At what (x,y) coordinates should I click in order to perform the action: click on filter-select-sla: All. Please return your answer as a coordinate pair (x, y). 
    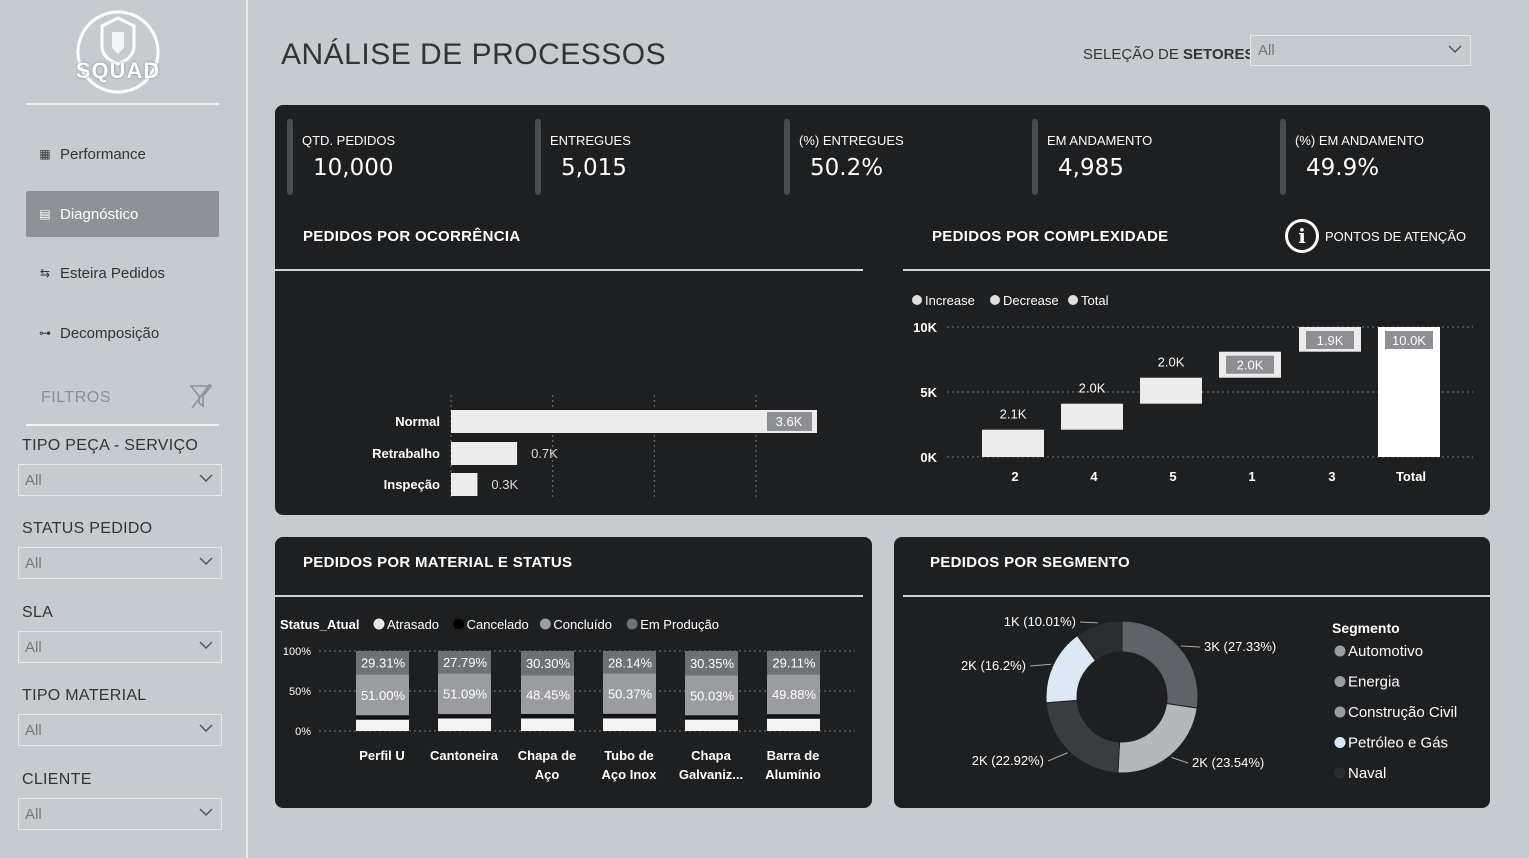
    Looking at the image, I should click on (120, 647).